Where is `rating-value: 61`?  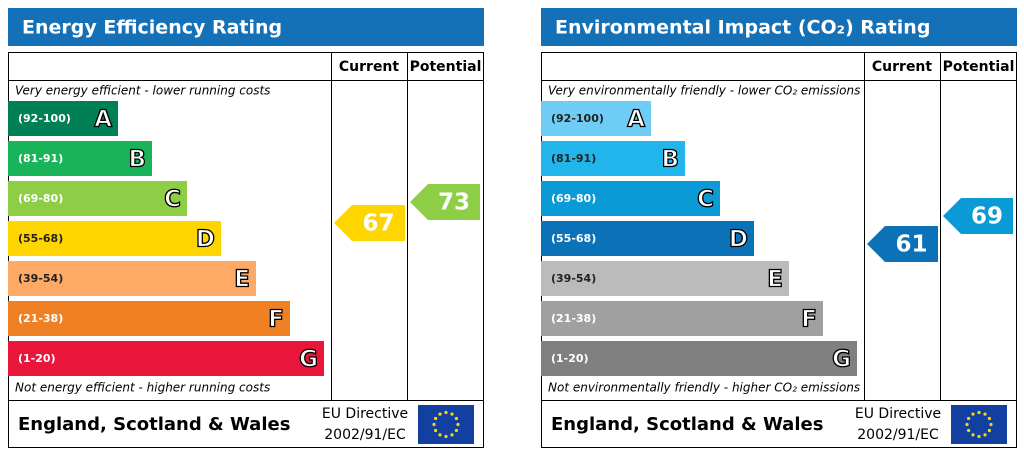
rating-value: 61 is located at coordinates (911, 245).